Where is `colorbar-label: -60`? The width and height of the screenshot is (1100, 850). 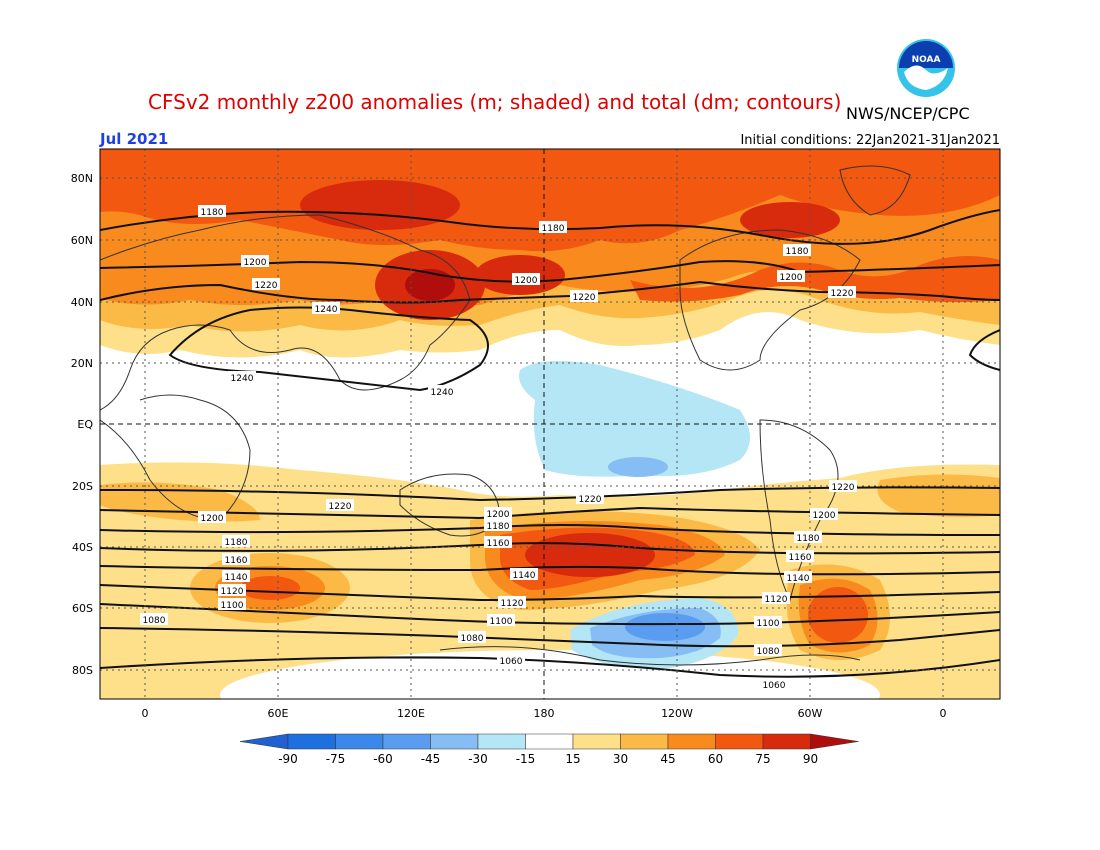 colorbar-label: -60 is located at coordinates (383, 759).